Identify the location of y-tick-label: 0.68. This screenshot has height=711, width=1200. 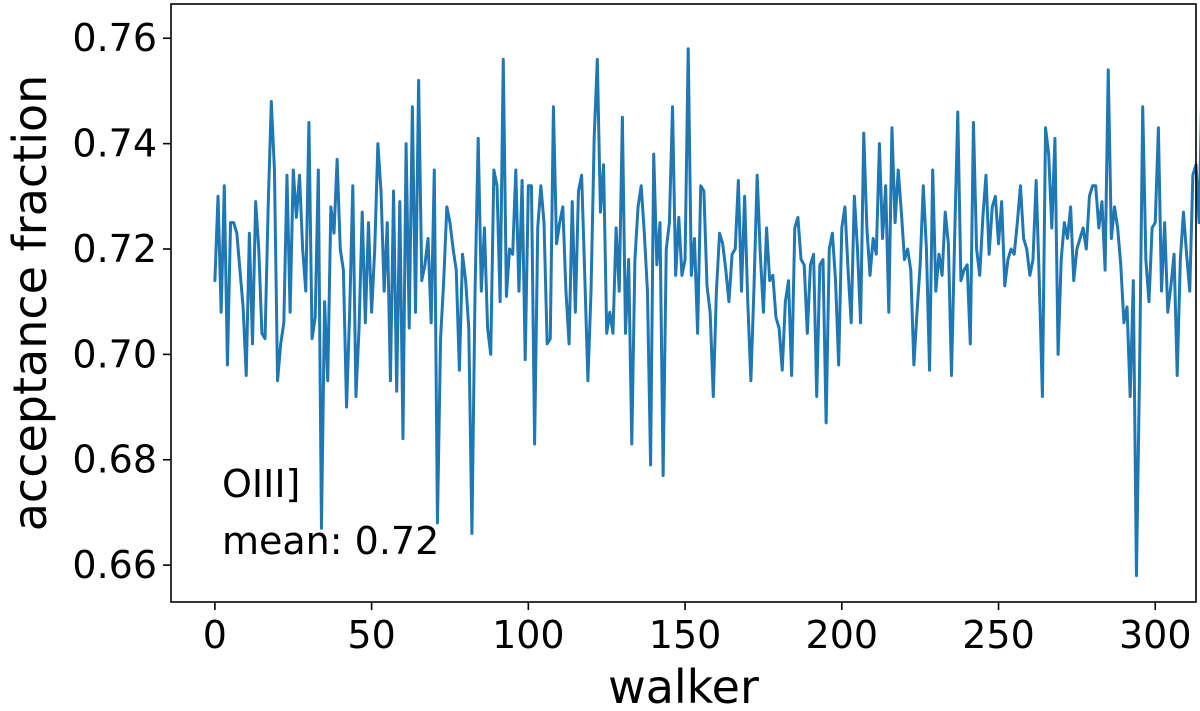
(114, 460).